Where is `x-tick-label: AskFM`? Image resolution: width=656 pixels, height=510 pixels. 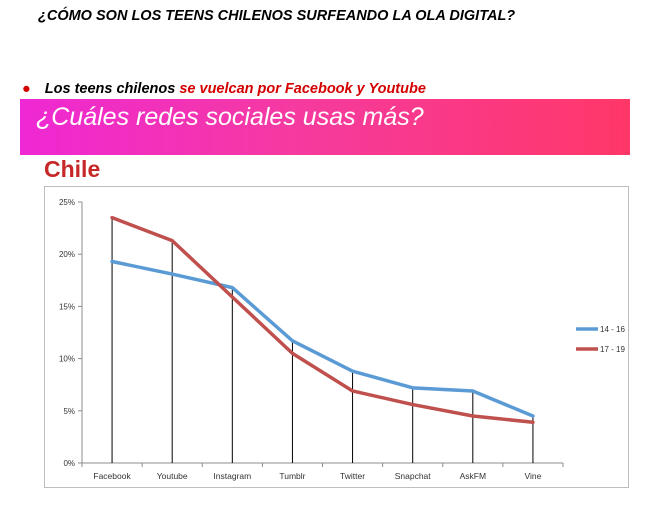 x-tick-label: AskFM is located at coordinates (473, 476).